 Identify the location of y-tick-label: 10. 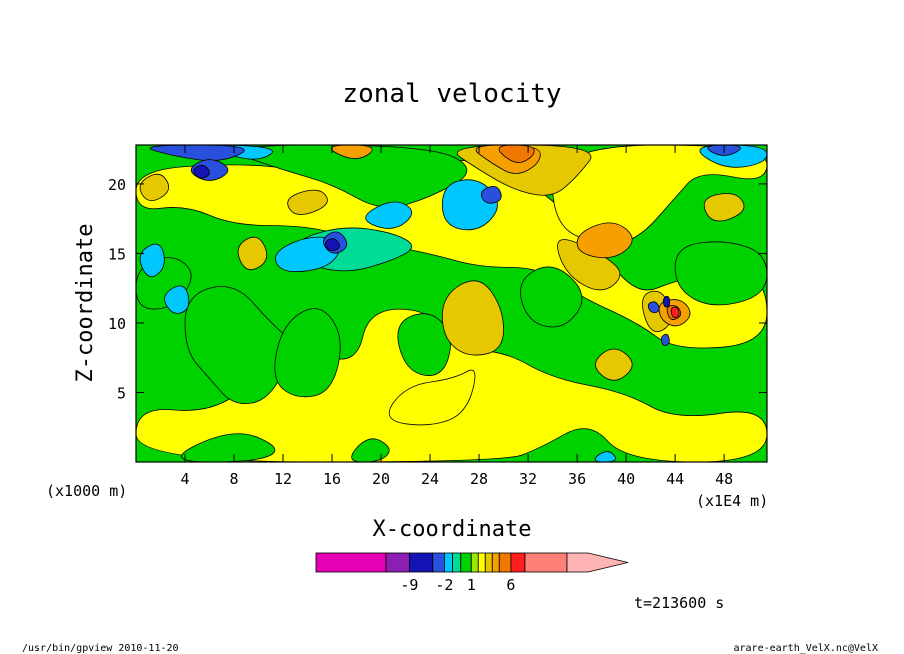
(117, 324).